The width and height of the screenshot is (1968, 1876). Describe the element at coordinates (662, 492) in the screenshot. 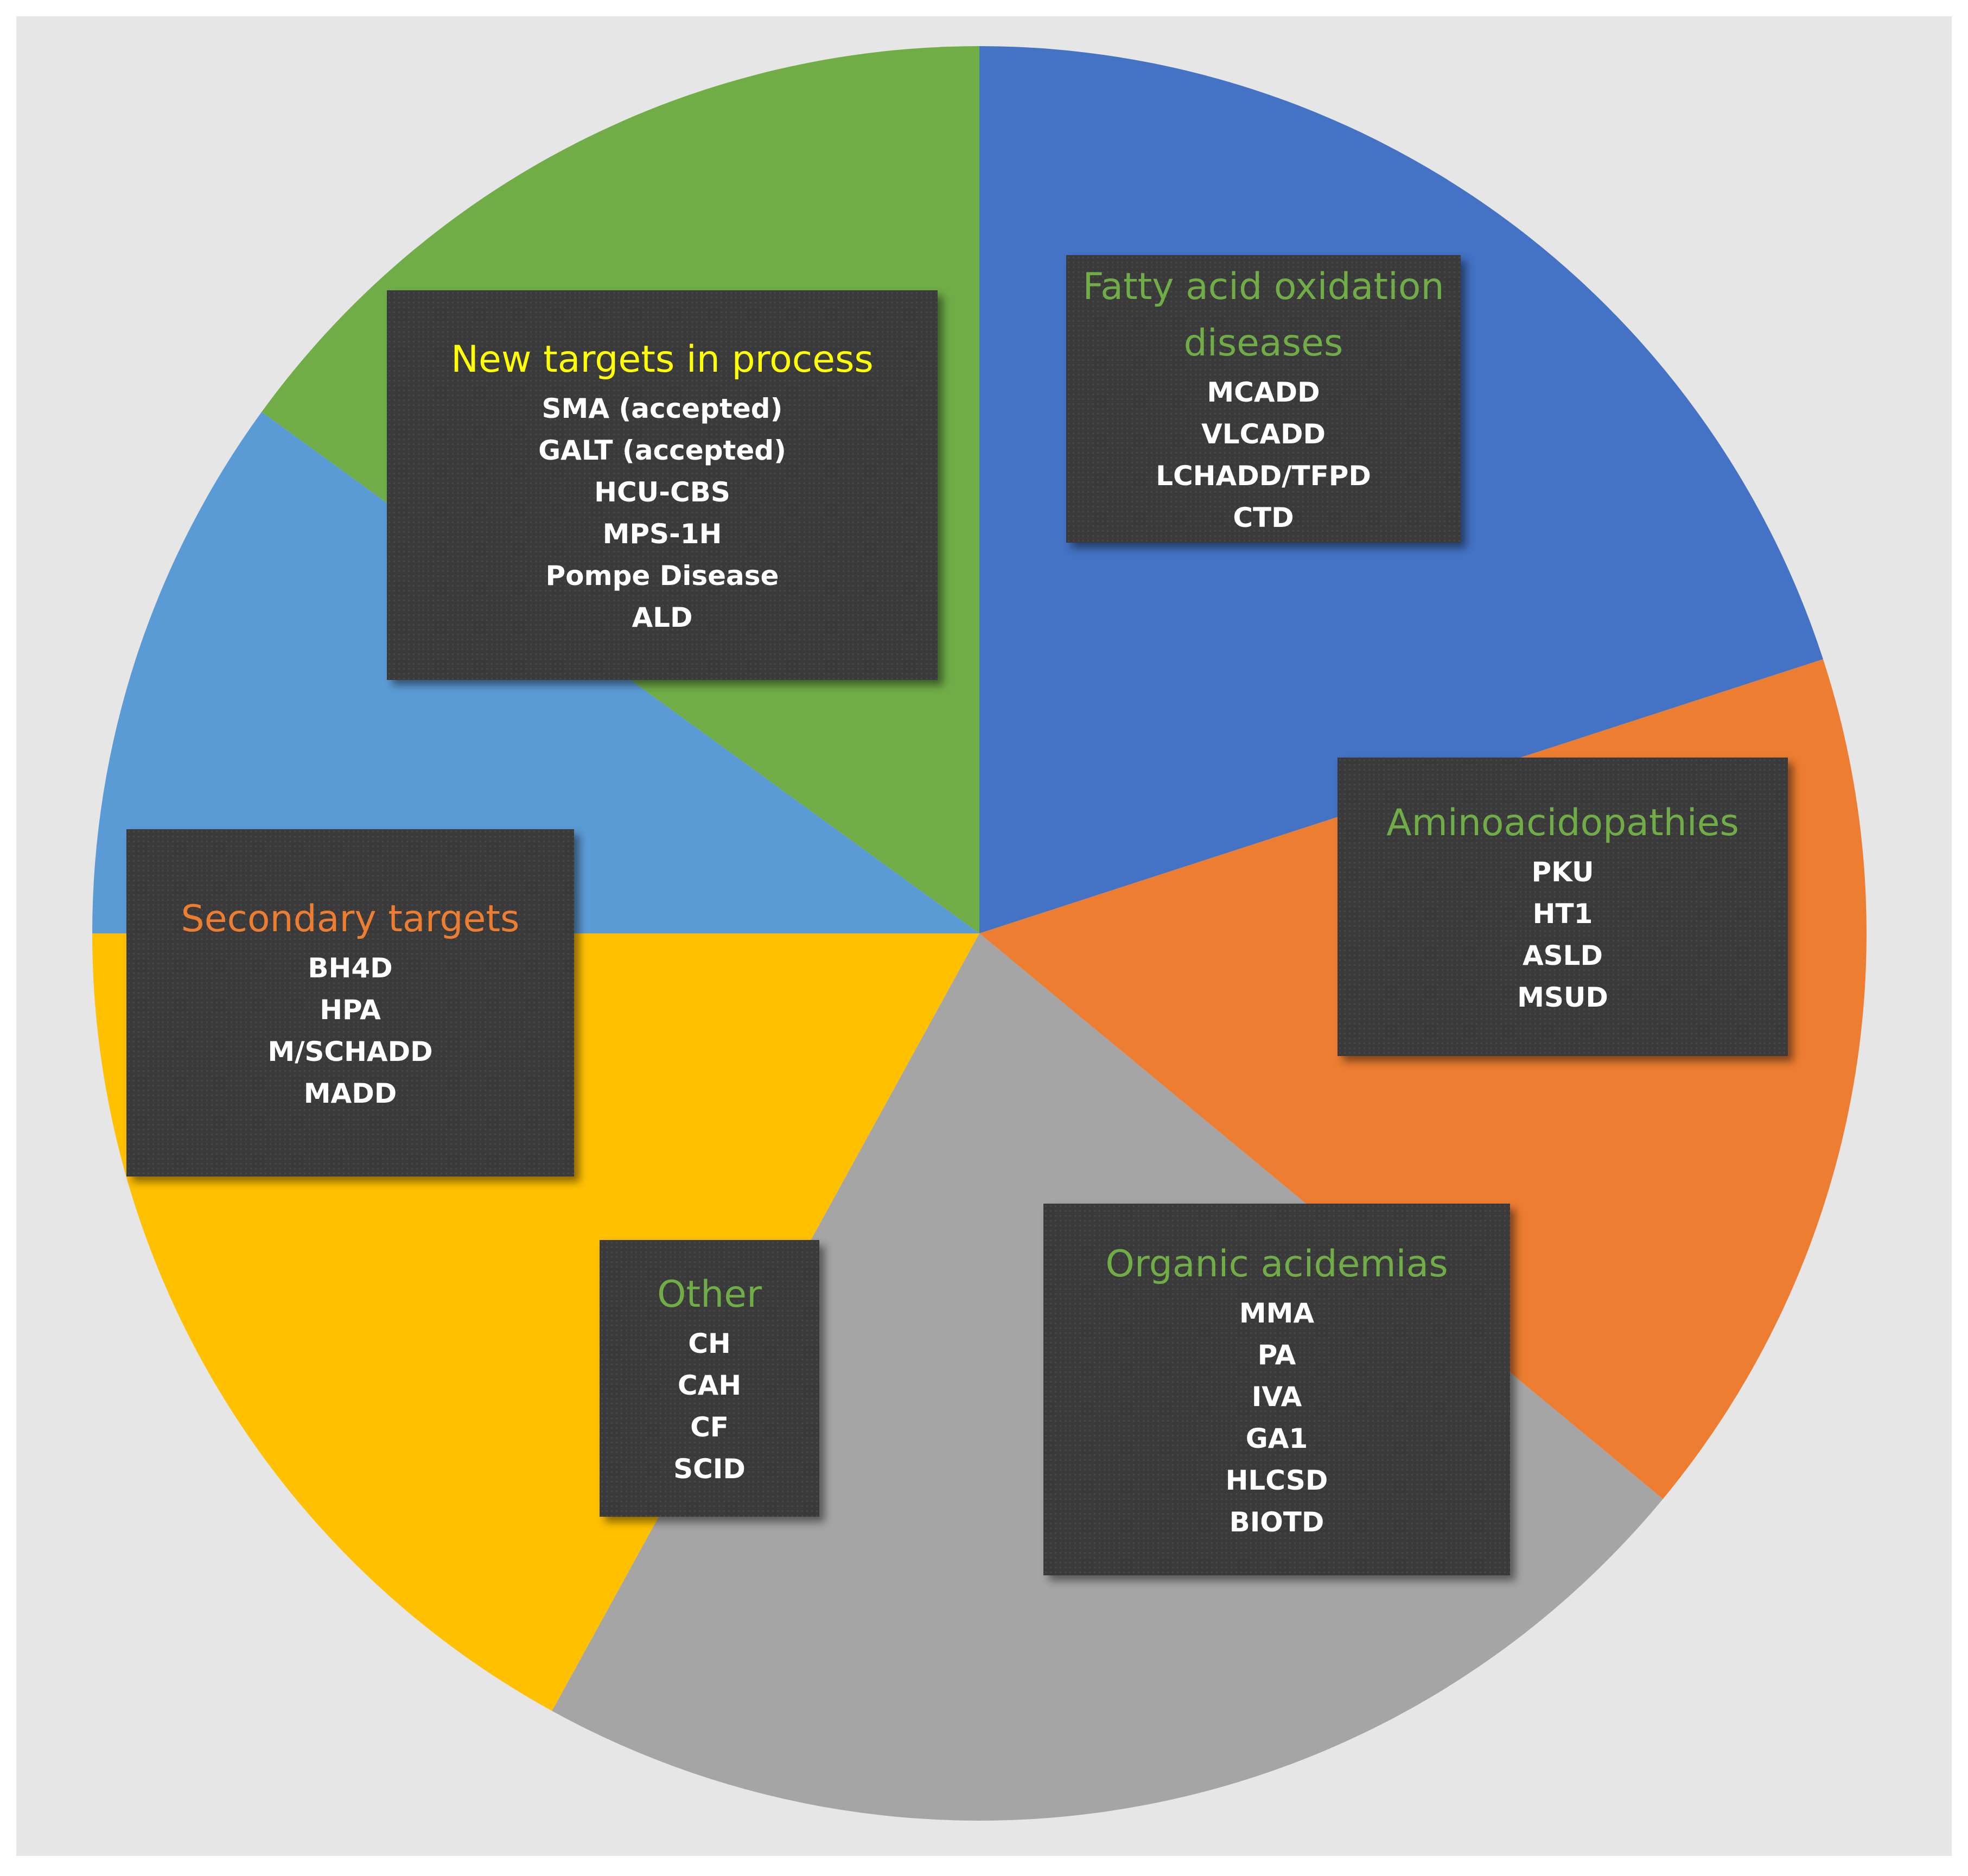

I see `list-item: HCU-CBS` at that location.